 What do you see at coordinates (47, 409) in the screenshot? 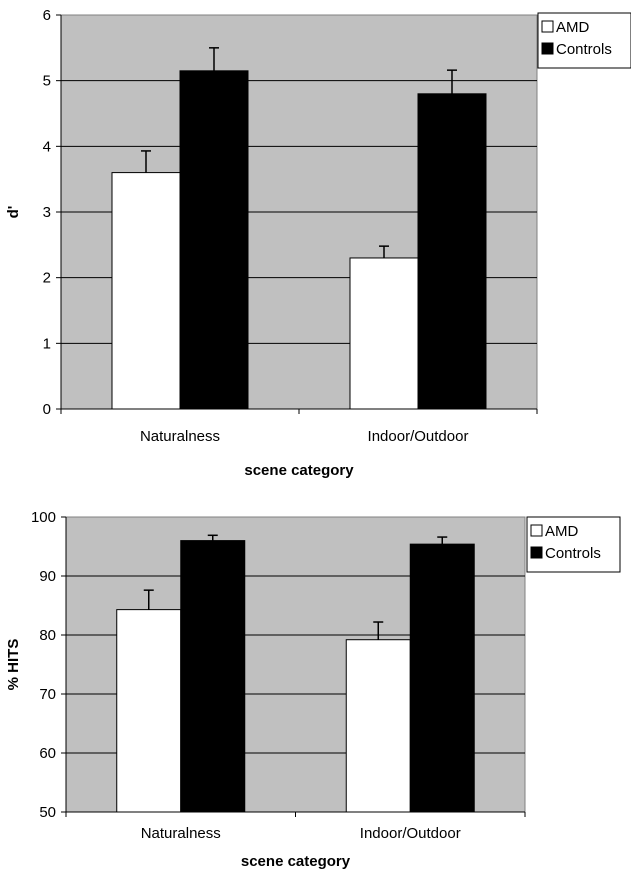
I see `y-tick-label: 0` at bounding box center [47, 409].